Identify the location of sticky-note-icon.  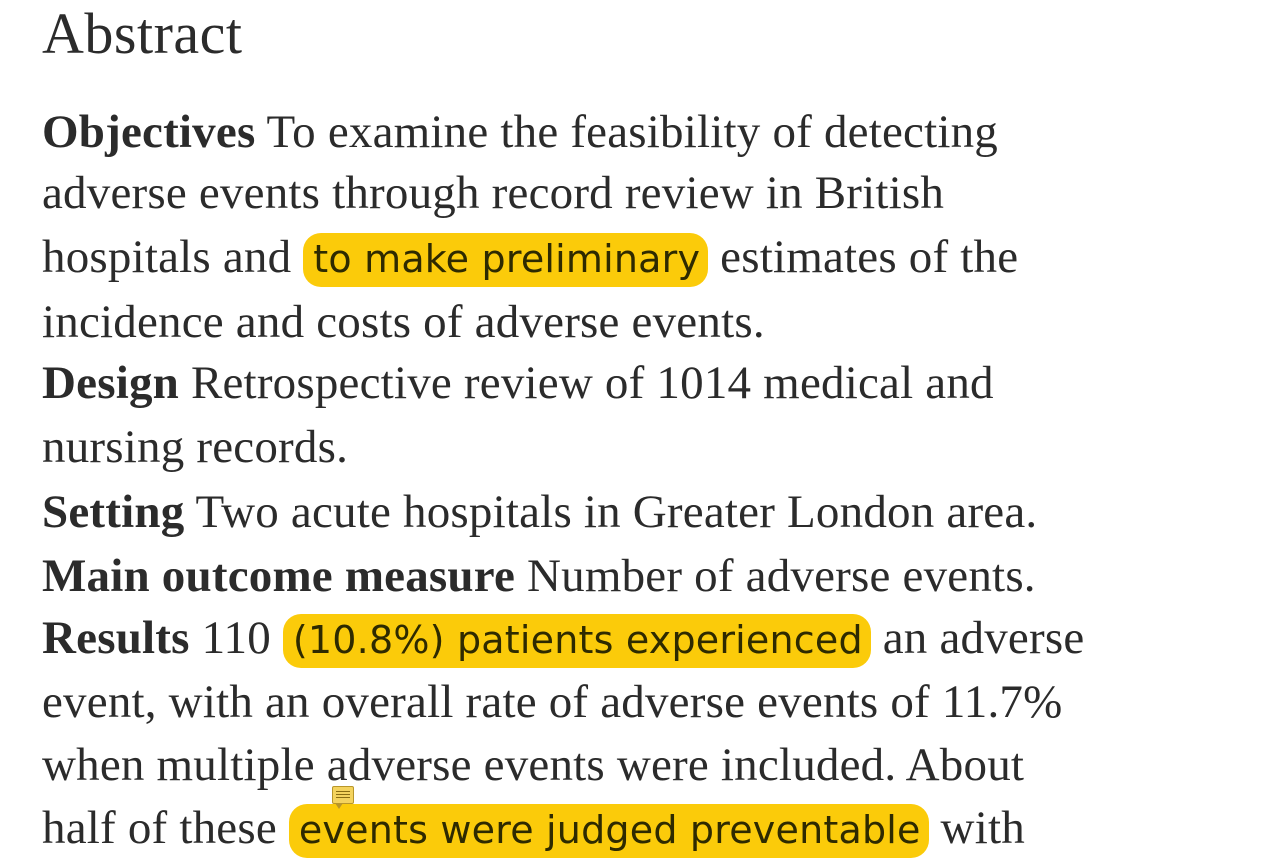
(343, 797).